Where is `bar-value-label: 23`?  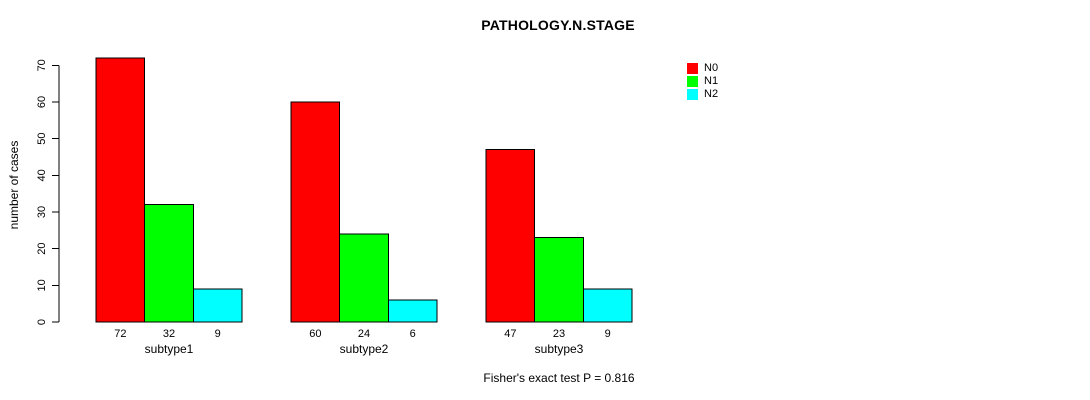
bar-value-label: 23 is located at coordinates (559, 334).